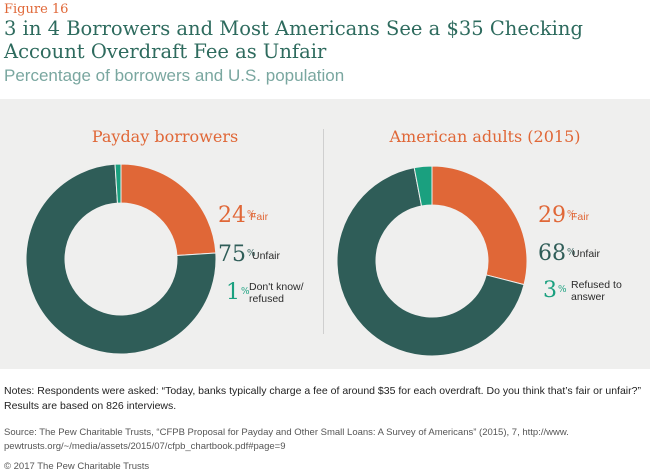 The image size is (650, 476). I want to click on donut-title-borrowers: Payday borrowers, so click(165, 136).